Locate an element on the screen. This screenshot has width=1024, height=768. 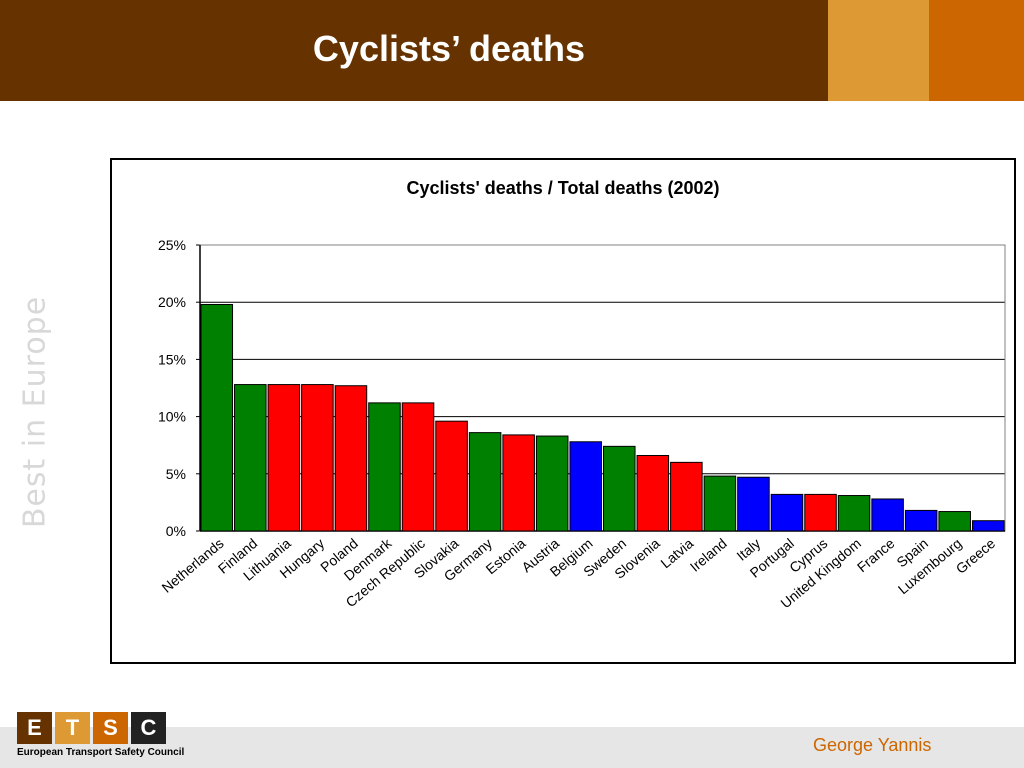
footer-bar is located at coordinates (512, 747).